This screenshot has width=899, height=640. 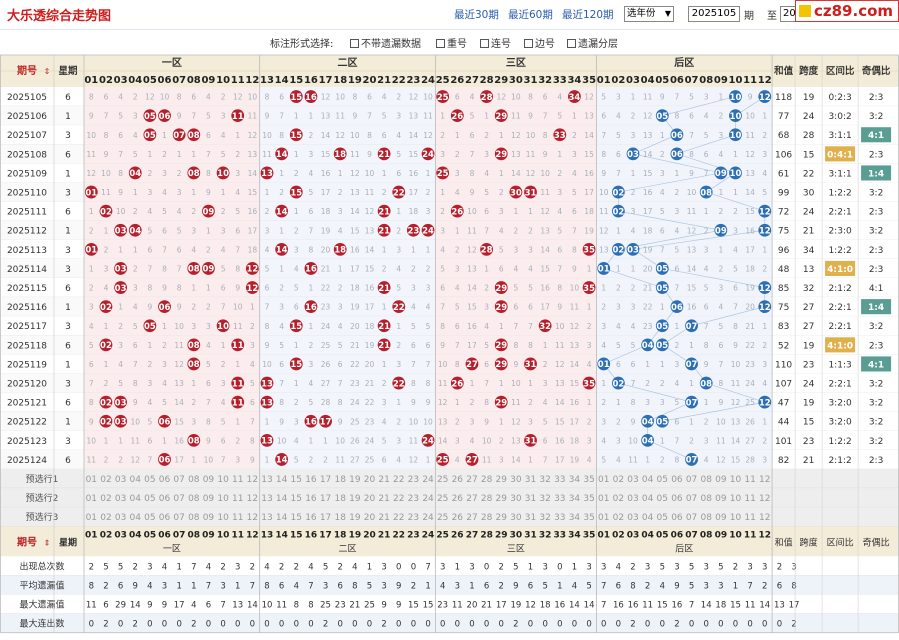 What do you see at coordinates (471, 499) in the screenshot?
I see `preselect-number: 27` at bounding box center [471, 499].